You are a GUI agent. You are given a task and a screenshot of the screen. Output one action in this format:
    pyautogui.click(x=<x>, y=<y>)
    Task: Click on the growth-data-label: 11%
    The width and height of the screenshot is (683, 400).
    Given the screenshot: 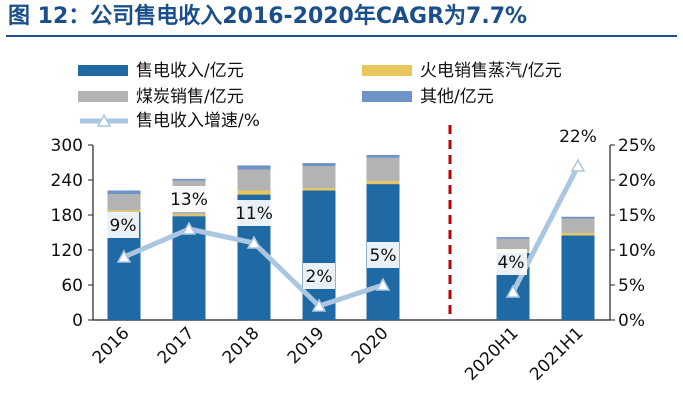 What is the action you would take?
    pyautogui.click(x=254, y=214)
    